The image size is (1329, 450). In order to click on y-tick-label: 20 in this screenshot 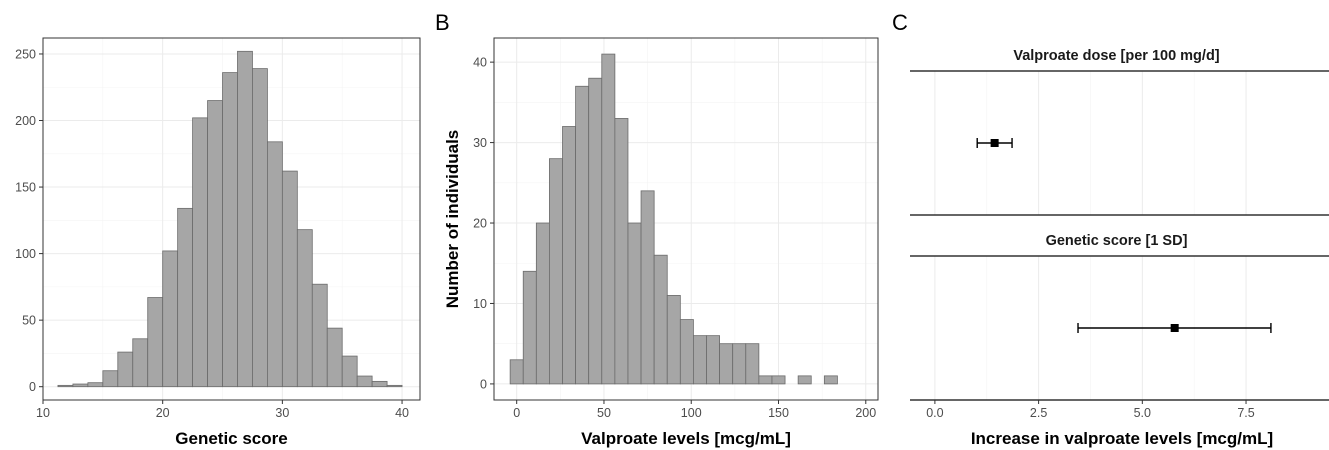, I will do `click(480, 224)`.